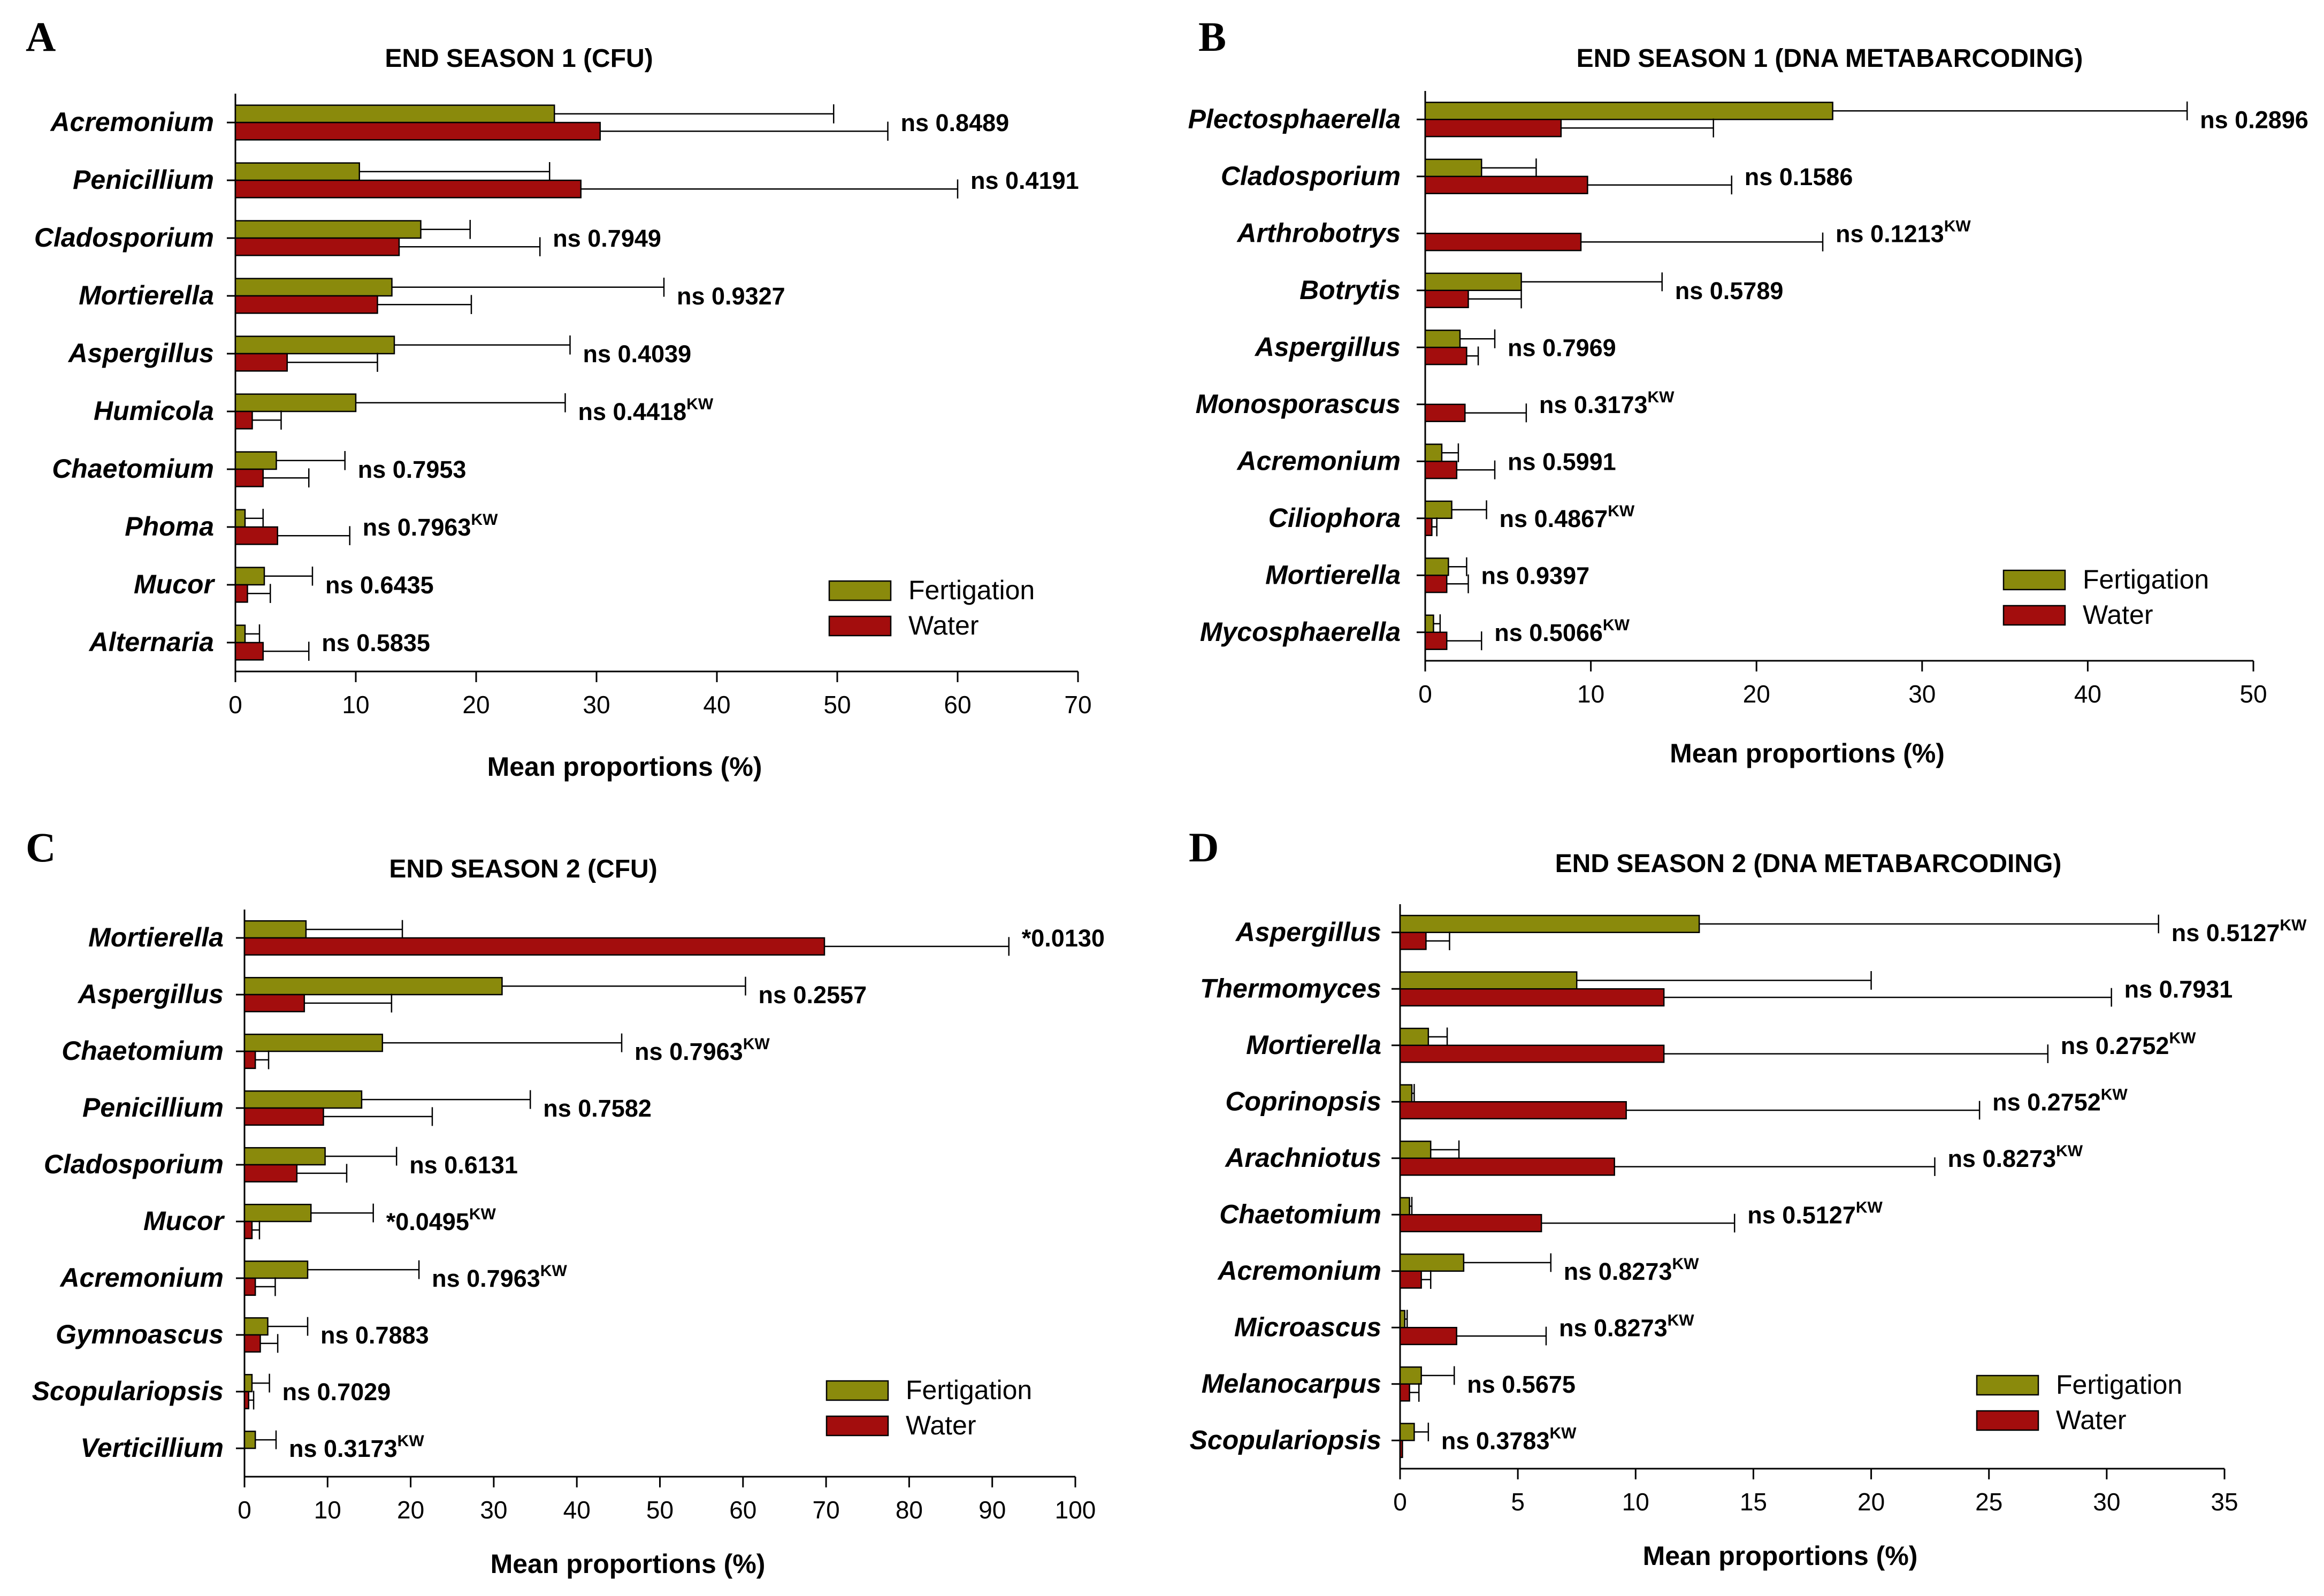 Image resolution: width=2324 pixels, height=1596 pixels. Describe the element at coordinates (931, 607) in the screenshot. I see `legend: Fertigation Water` at that location.